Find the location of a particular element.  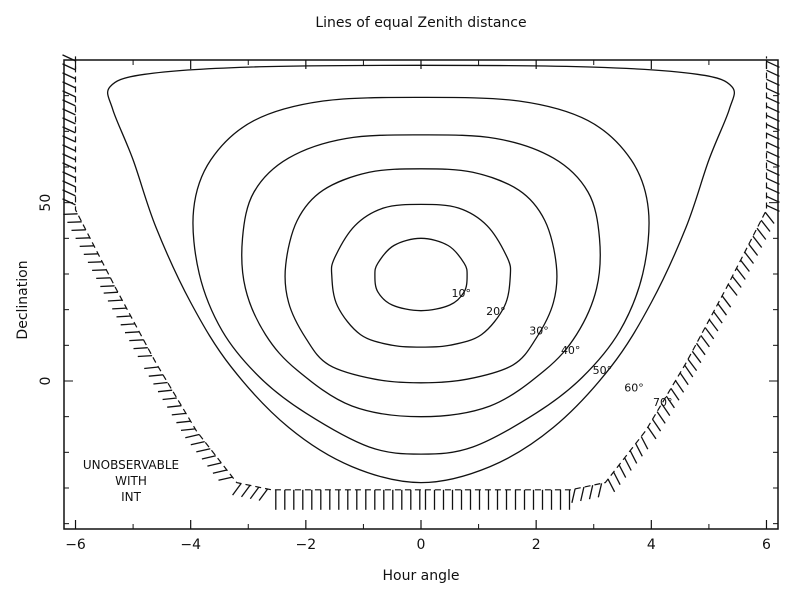

x-tick-label: 2 is located at coordinates (536, 545).